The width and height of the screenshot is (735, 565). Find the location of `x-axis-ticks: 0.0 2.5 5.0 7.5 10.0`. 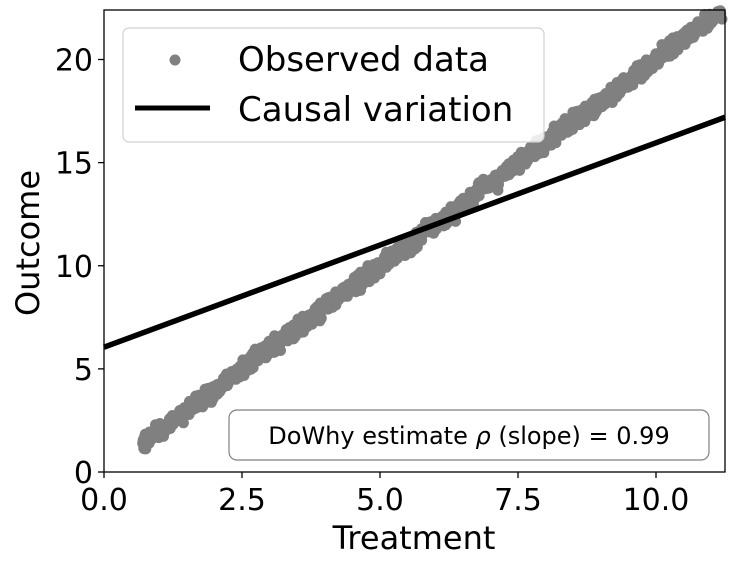

x-axis-ticks: 0.0 2.5 5.0 7.5 10.0 is located at coordinates (384, 495).